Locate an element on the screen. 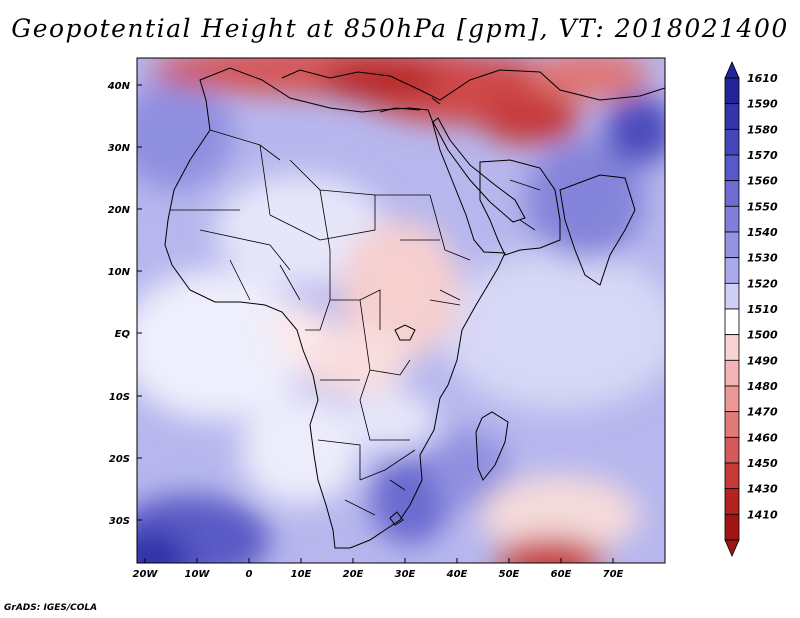 Image resolution: width=800 pixels, height=618 pixels. x-label: 20E is located at coordinates (353, 574).